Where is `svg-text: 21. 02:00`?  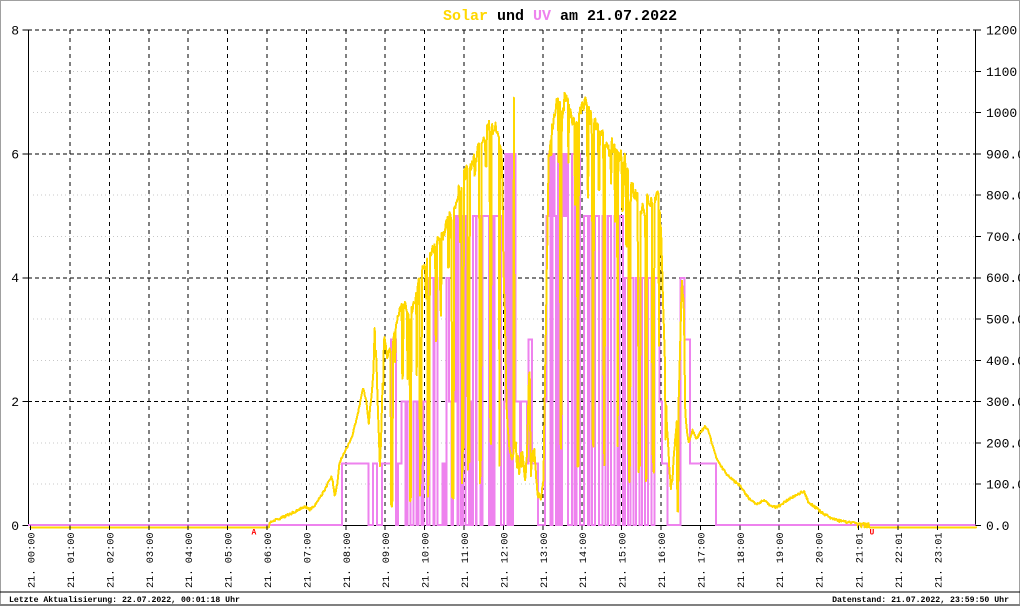 svg-text: 21. 02:00 is located at coordinates (111, 560).